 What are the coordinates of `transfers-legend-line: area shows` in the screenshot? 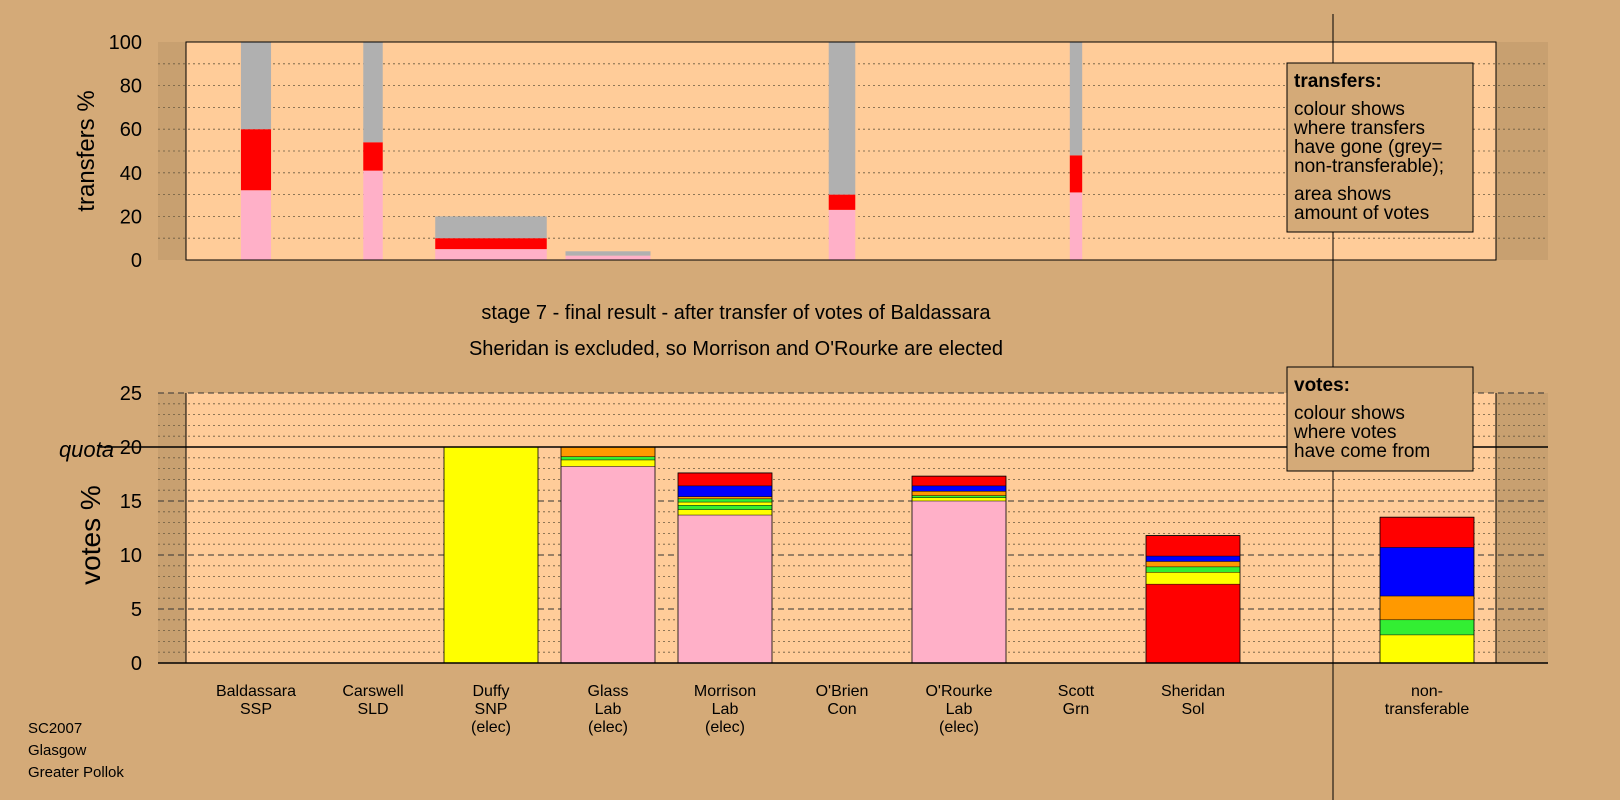 It's located at (1342, 194).